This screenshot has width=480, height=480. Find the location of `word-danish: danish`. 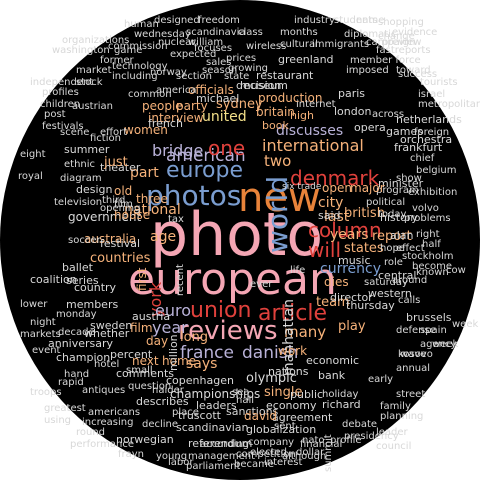

word-danish: danish is located at coordinates (270, 353).